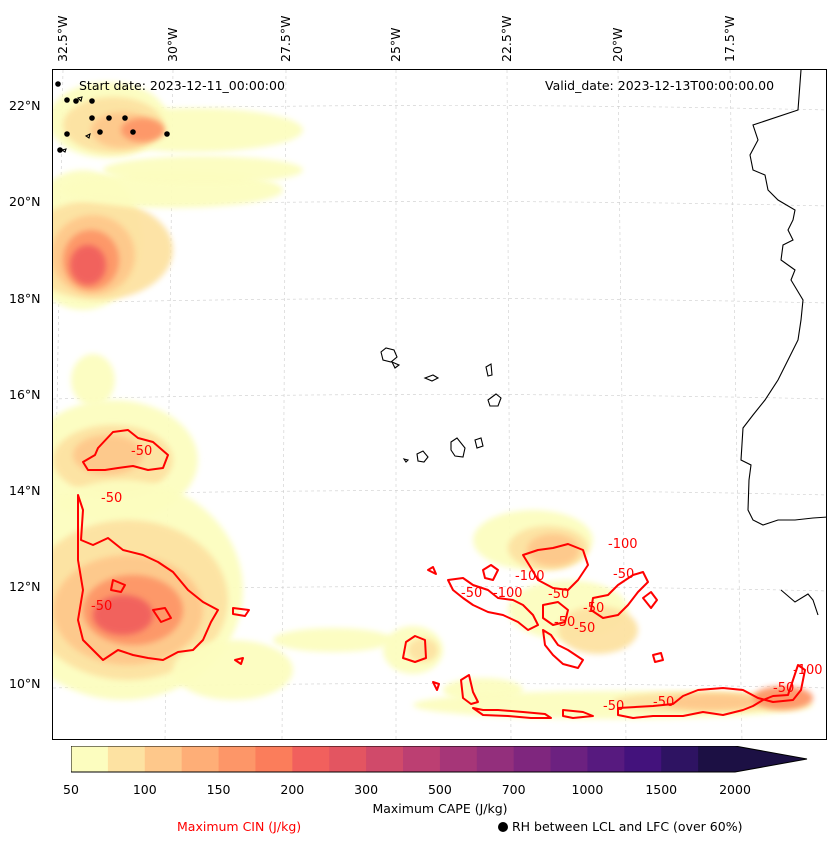 The height and width of the screenshot is (845, 837). What do you see at coordinates (25, 298) in the screenshot?
I see `lat-label: 18°N` at bounding box center [25, 298].